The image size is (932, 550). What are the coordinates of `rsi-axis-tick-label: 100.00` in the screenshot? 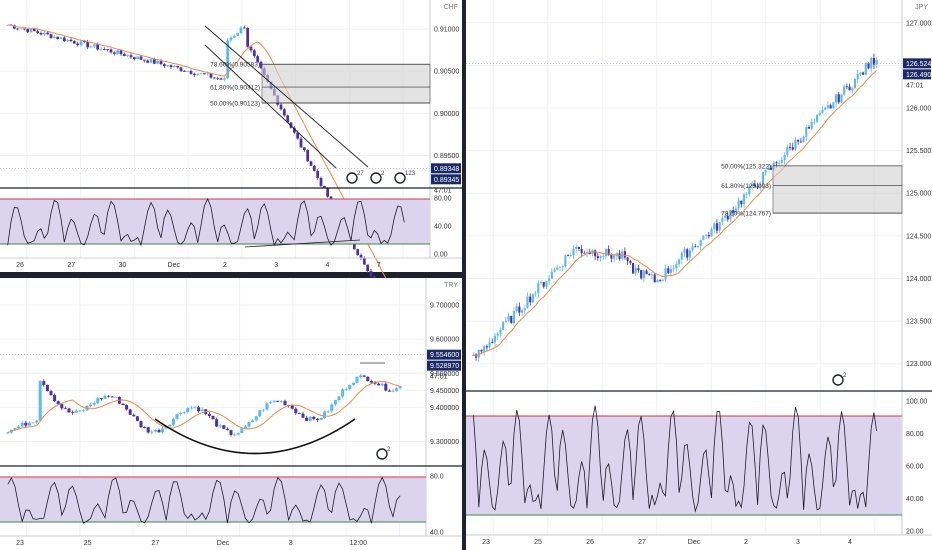 It's located at (917, 402).